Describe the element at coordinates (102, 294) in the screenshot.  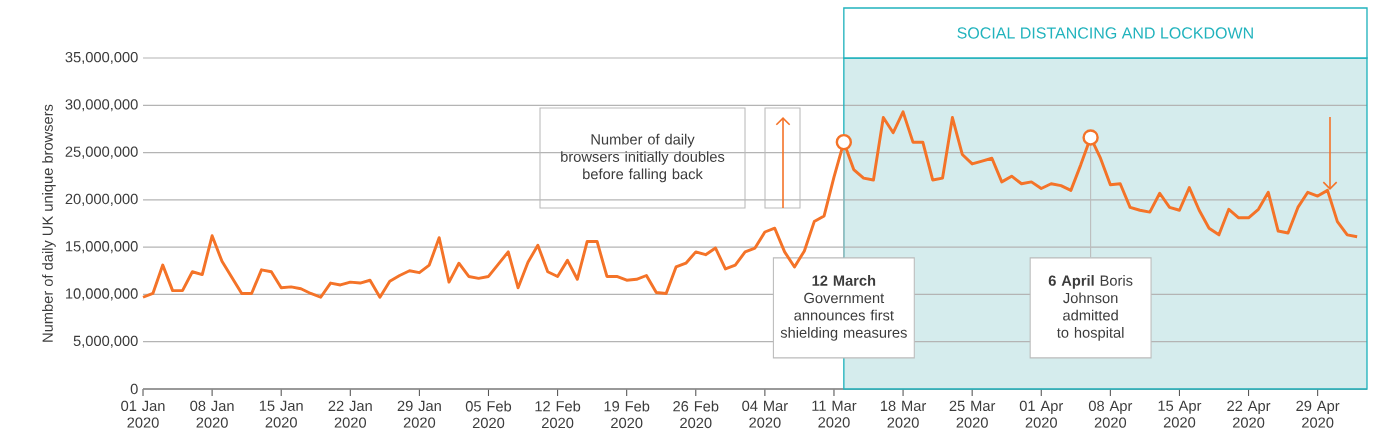
I see `y-tick-label: 10,000,000` at that location.